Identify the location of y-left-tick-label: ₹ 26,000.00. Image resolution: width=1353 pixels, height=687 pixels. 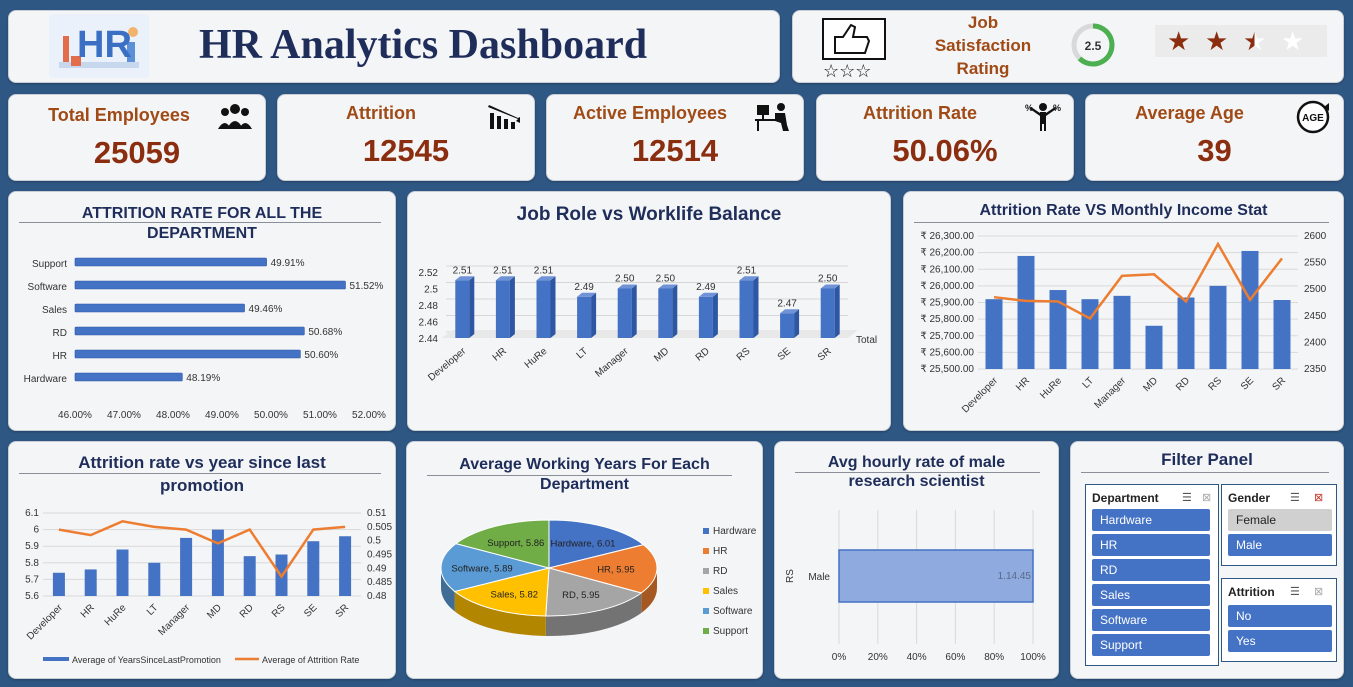
(947, 286).